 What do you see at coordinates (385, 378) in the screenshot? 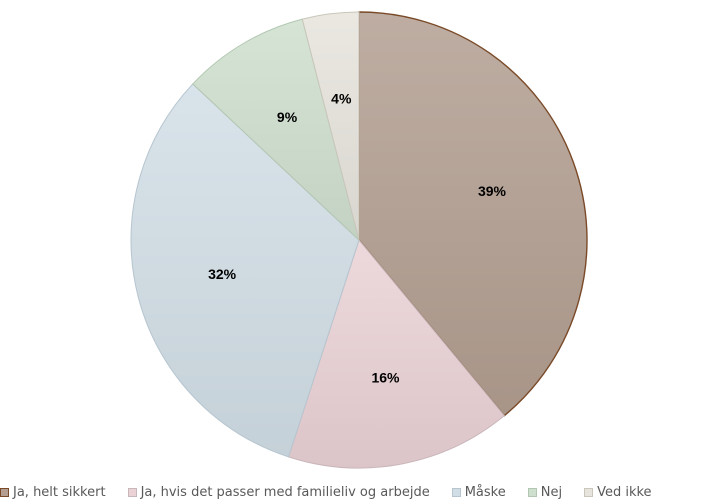
I see `pie-value-label: 16%` at bounding box center [385, 378].